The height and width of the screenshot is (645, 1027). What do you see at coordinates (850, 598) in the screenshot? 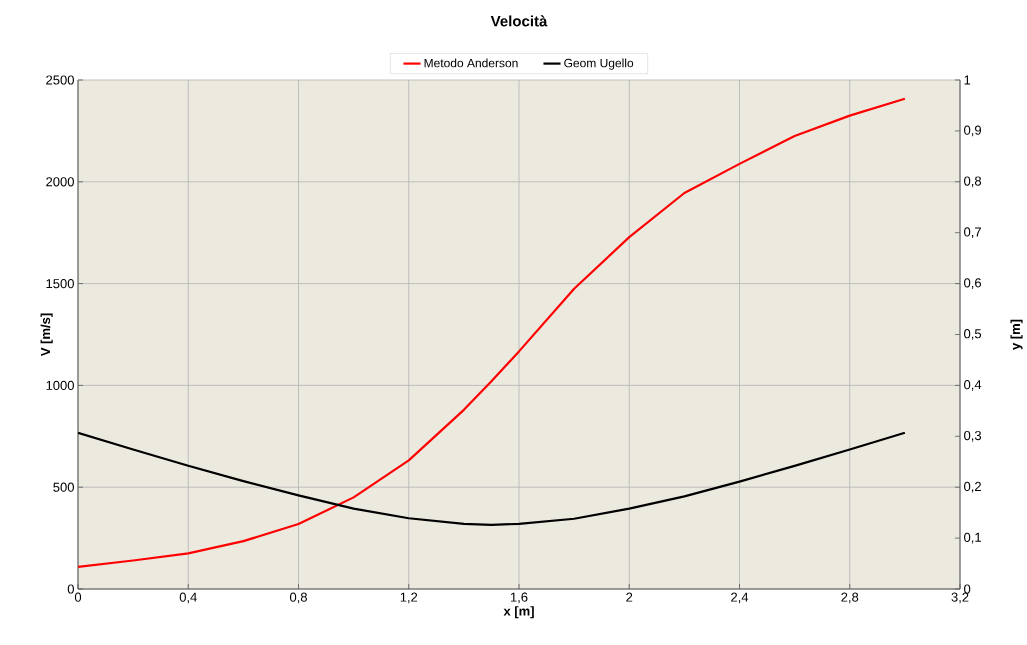
I see `x-tick-label: 2,8` at bounding box center [850, 598].